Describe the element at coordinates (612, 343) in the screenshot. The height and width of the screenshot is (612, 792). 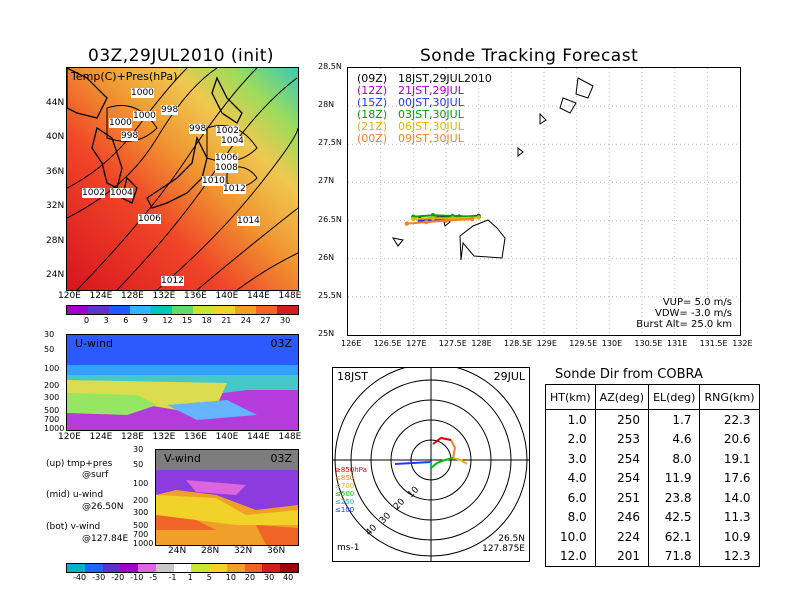
I see `tracking-x-tick: 130E` at that location.